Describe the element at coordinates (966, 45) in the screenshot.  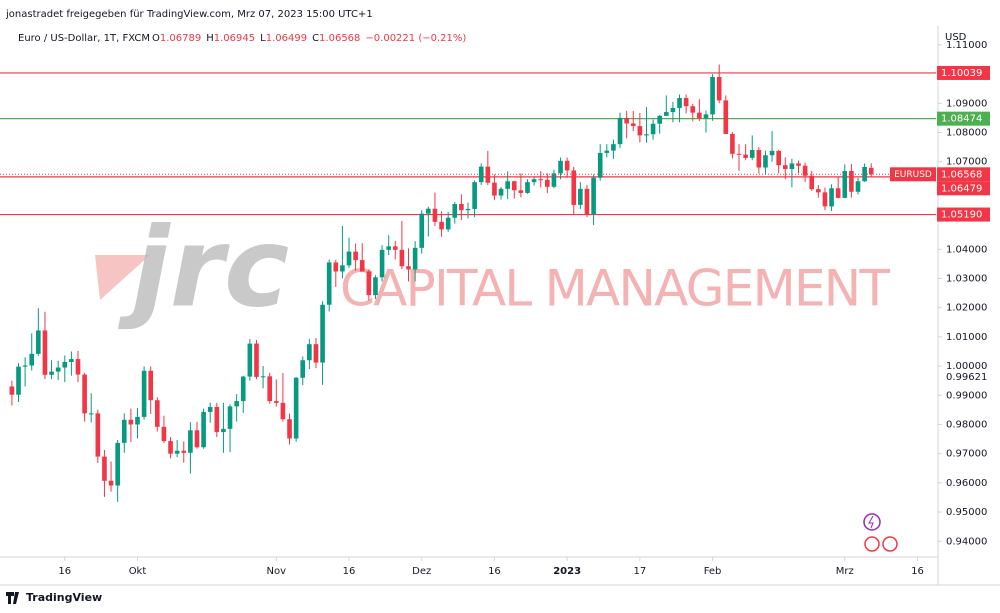
I see `y-tick-label: 1.11000` at that location.